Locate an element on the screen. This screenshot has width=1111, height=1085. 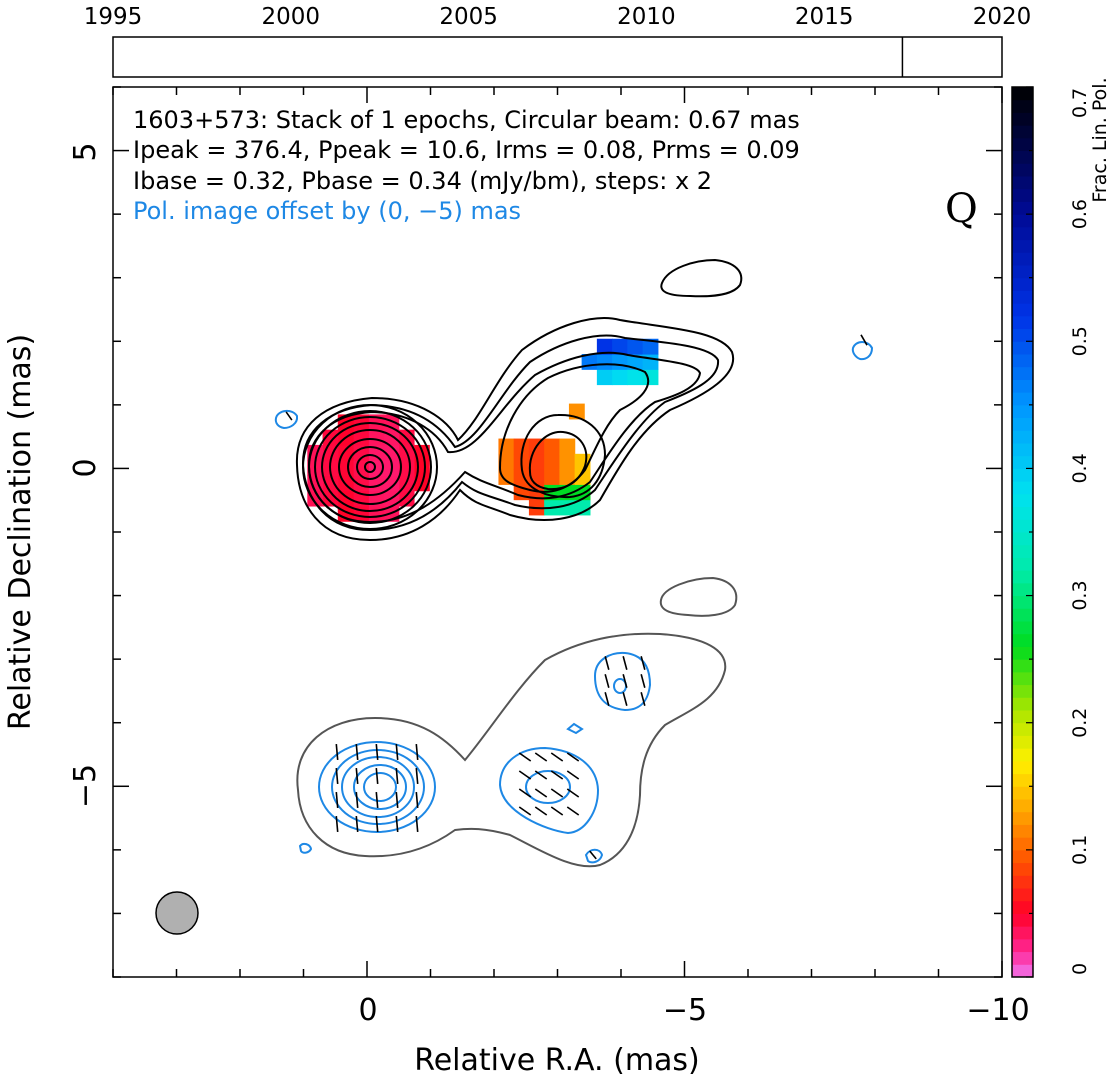
colorbar-gradient is located at coordinates (1022, 532).